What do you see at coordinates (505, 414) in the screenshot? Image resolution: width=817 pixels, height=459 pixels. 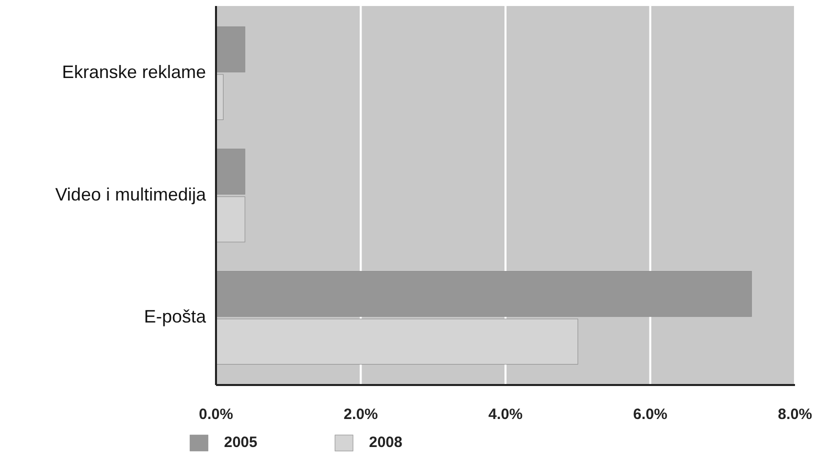 I see `x-tick-label: 4.0%` at bounding box center [505, 414].